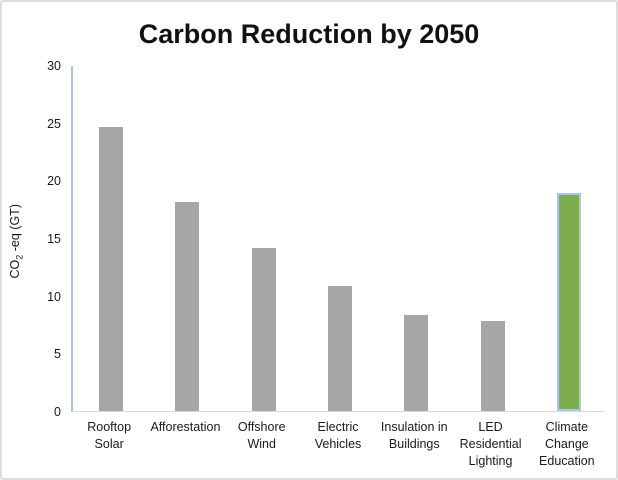 The image size is (618, 480). Describe the element at coordinates (57, 354) in the screenshot. I see `y-tick-5: 5` at that location.